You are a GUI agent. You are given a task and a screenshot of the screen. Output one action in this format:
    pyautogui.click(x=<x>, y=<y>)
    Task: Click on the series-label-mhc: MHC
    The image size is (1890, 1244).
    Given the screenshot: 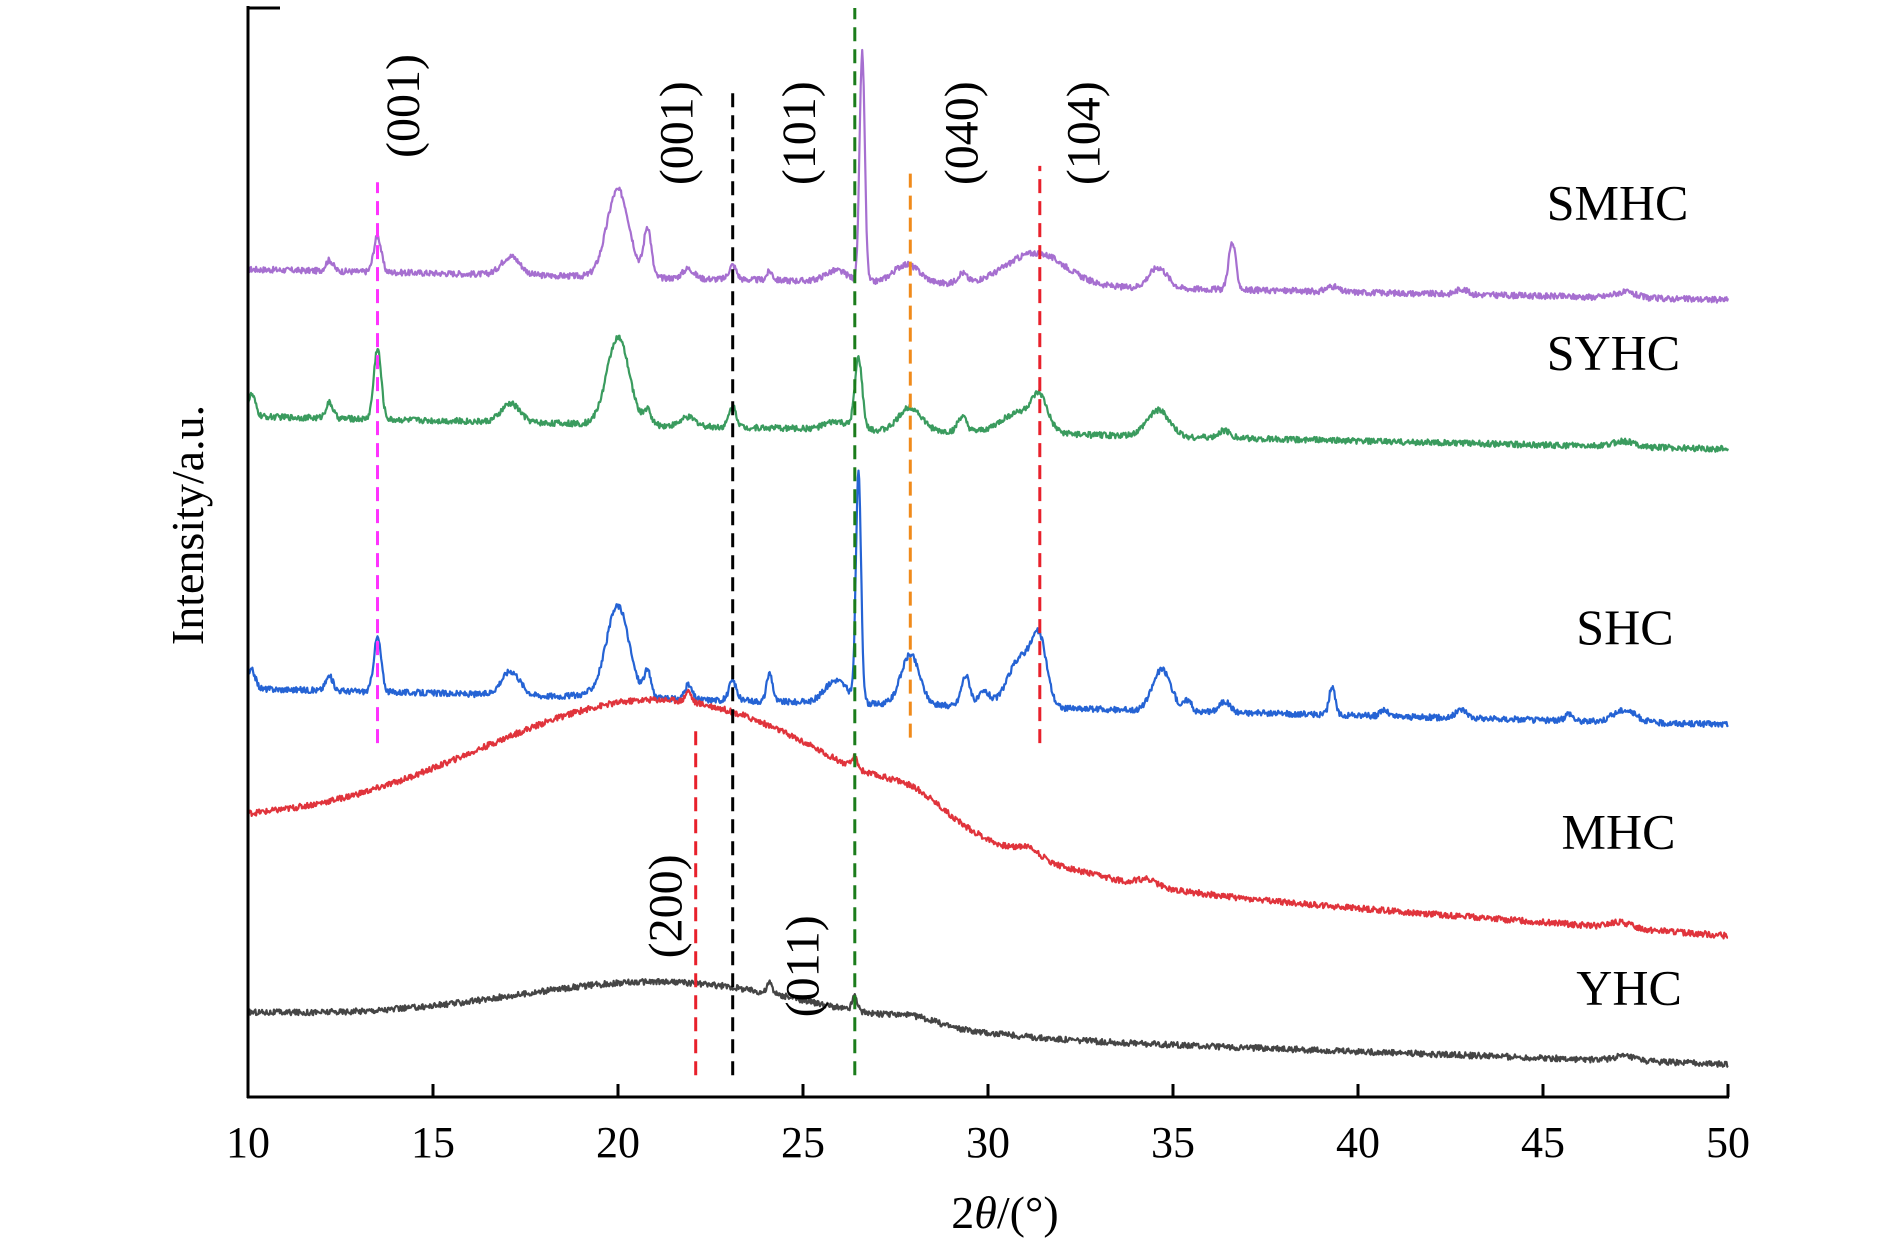 What is the action you would take?
    pyautogui.click(x=1619, y=832)
    